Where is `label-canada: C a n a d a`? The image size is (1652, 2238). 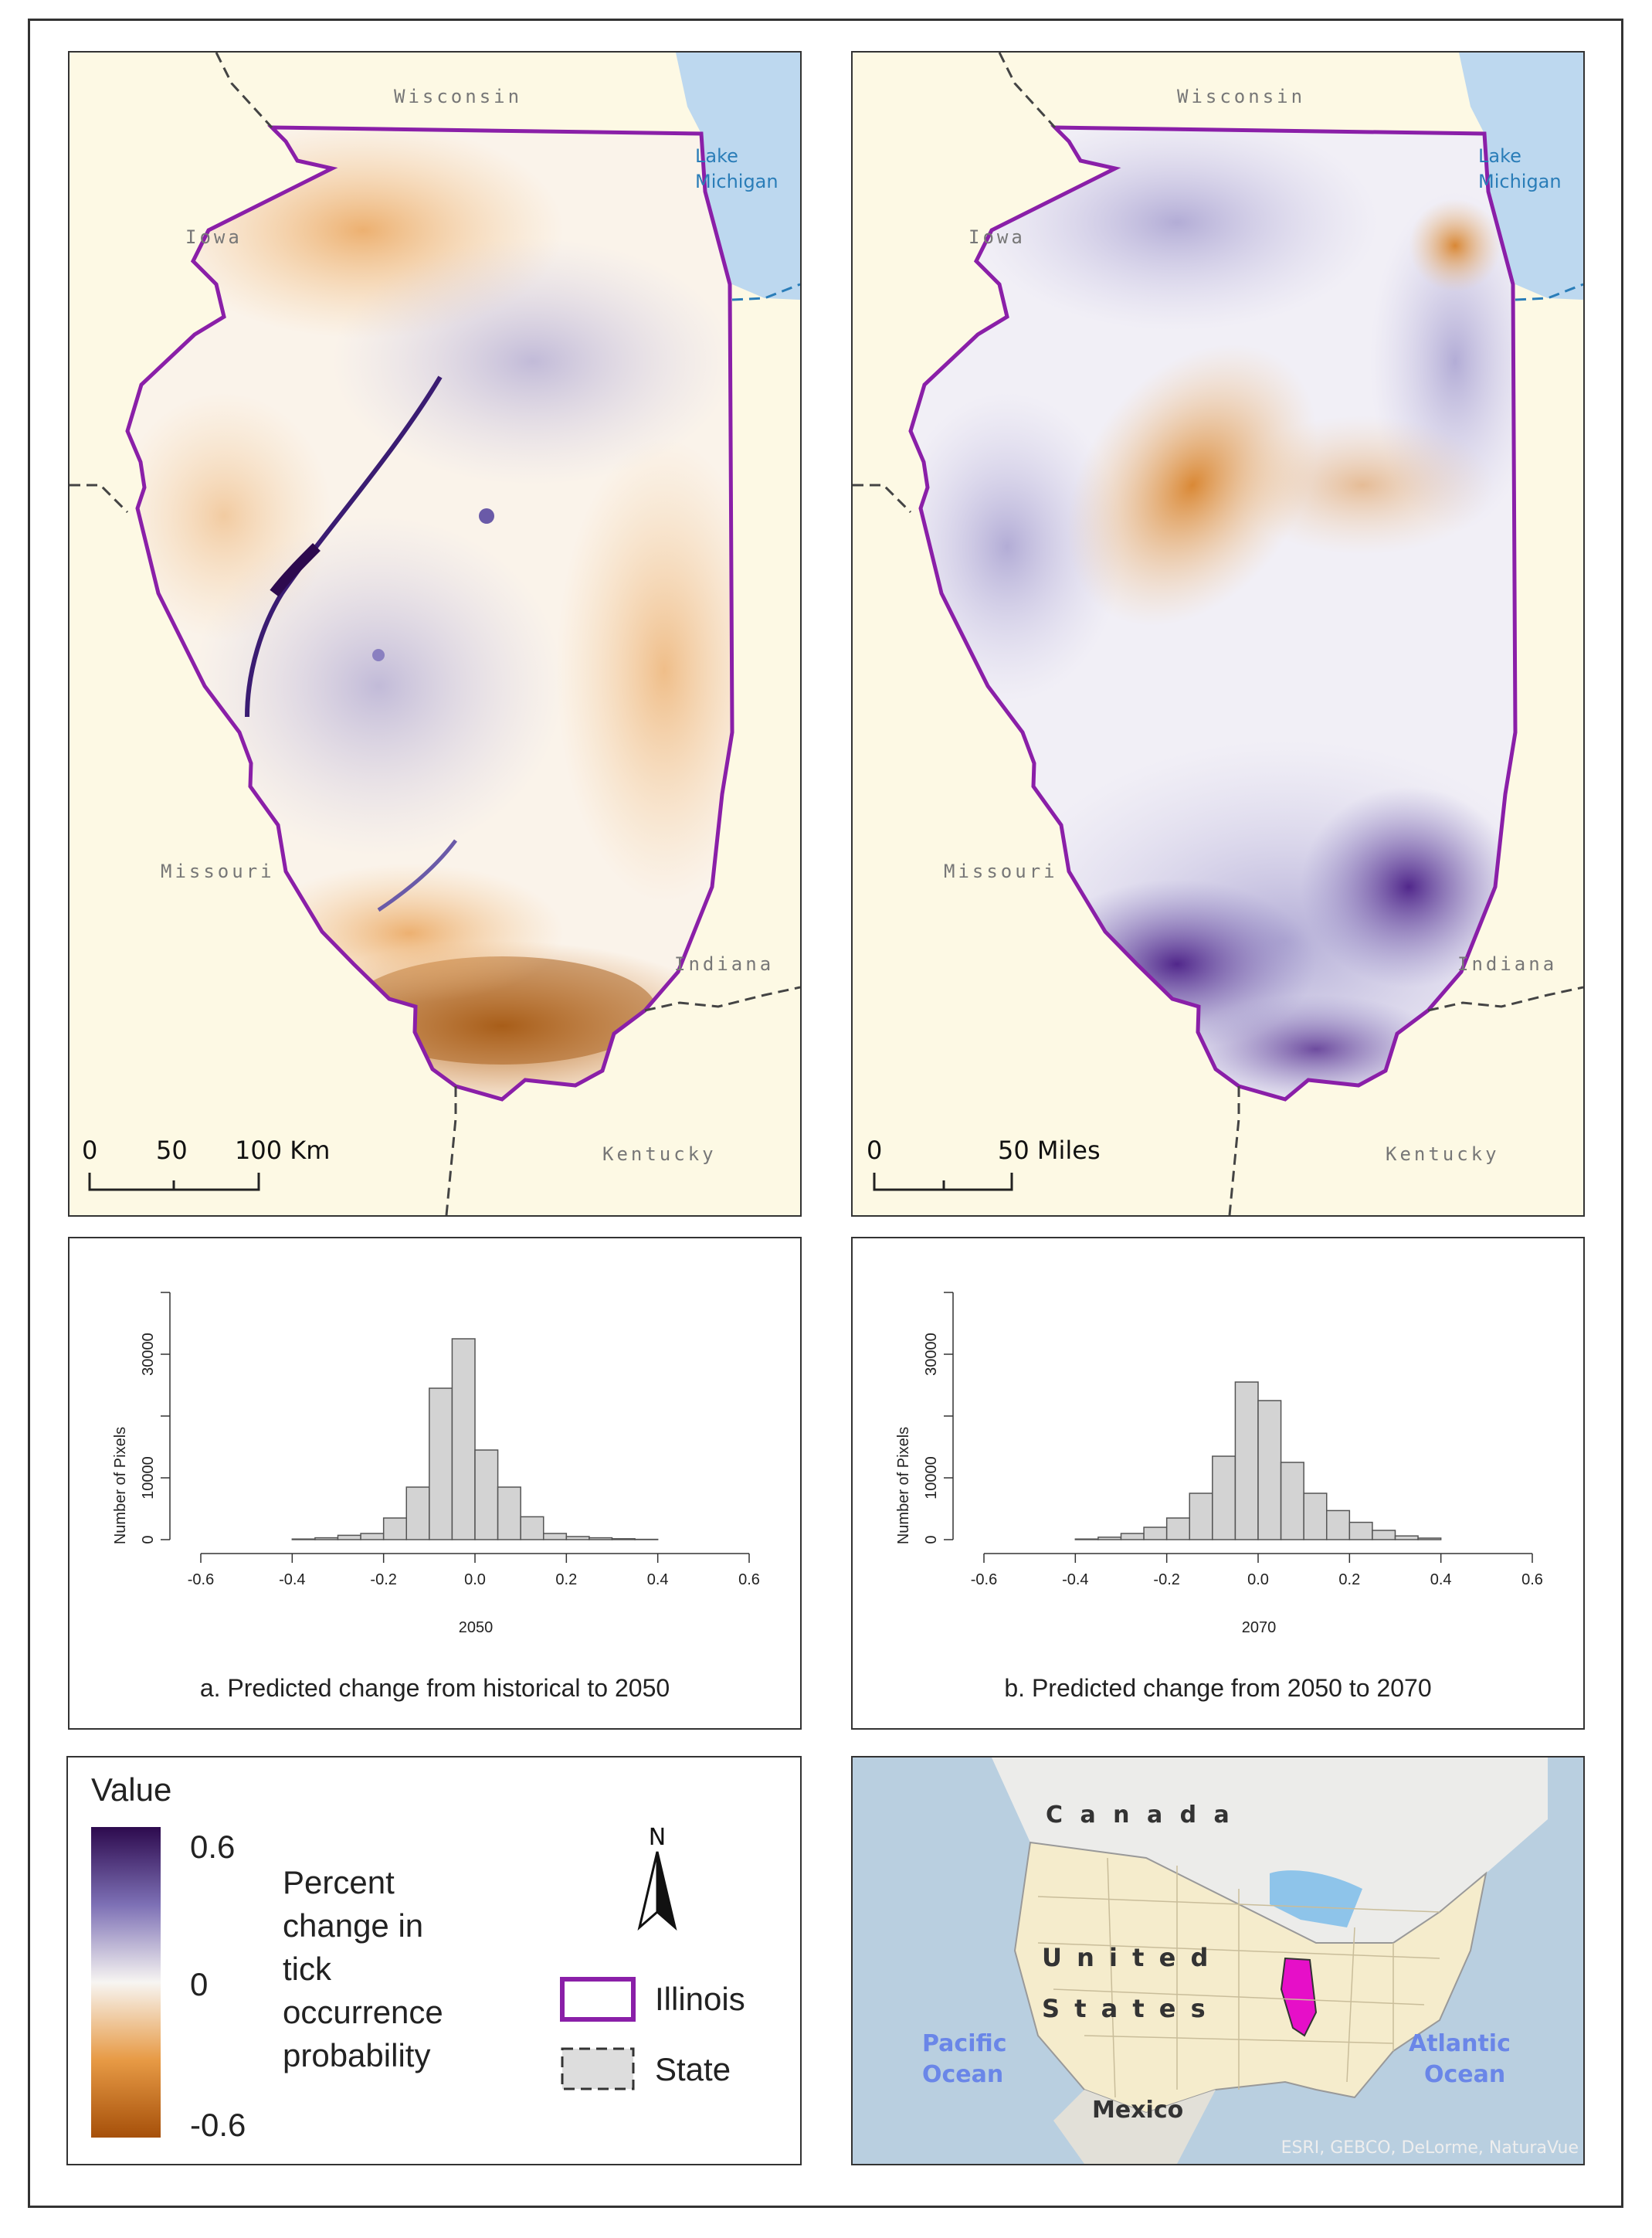 label-canada: C a n a d a is located at coordinates (1140, 1815).